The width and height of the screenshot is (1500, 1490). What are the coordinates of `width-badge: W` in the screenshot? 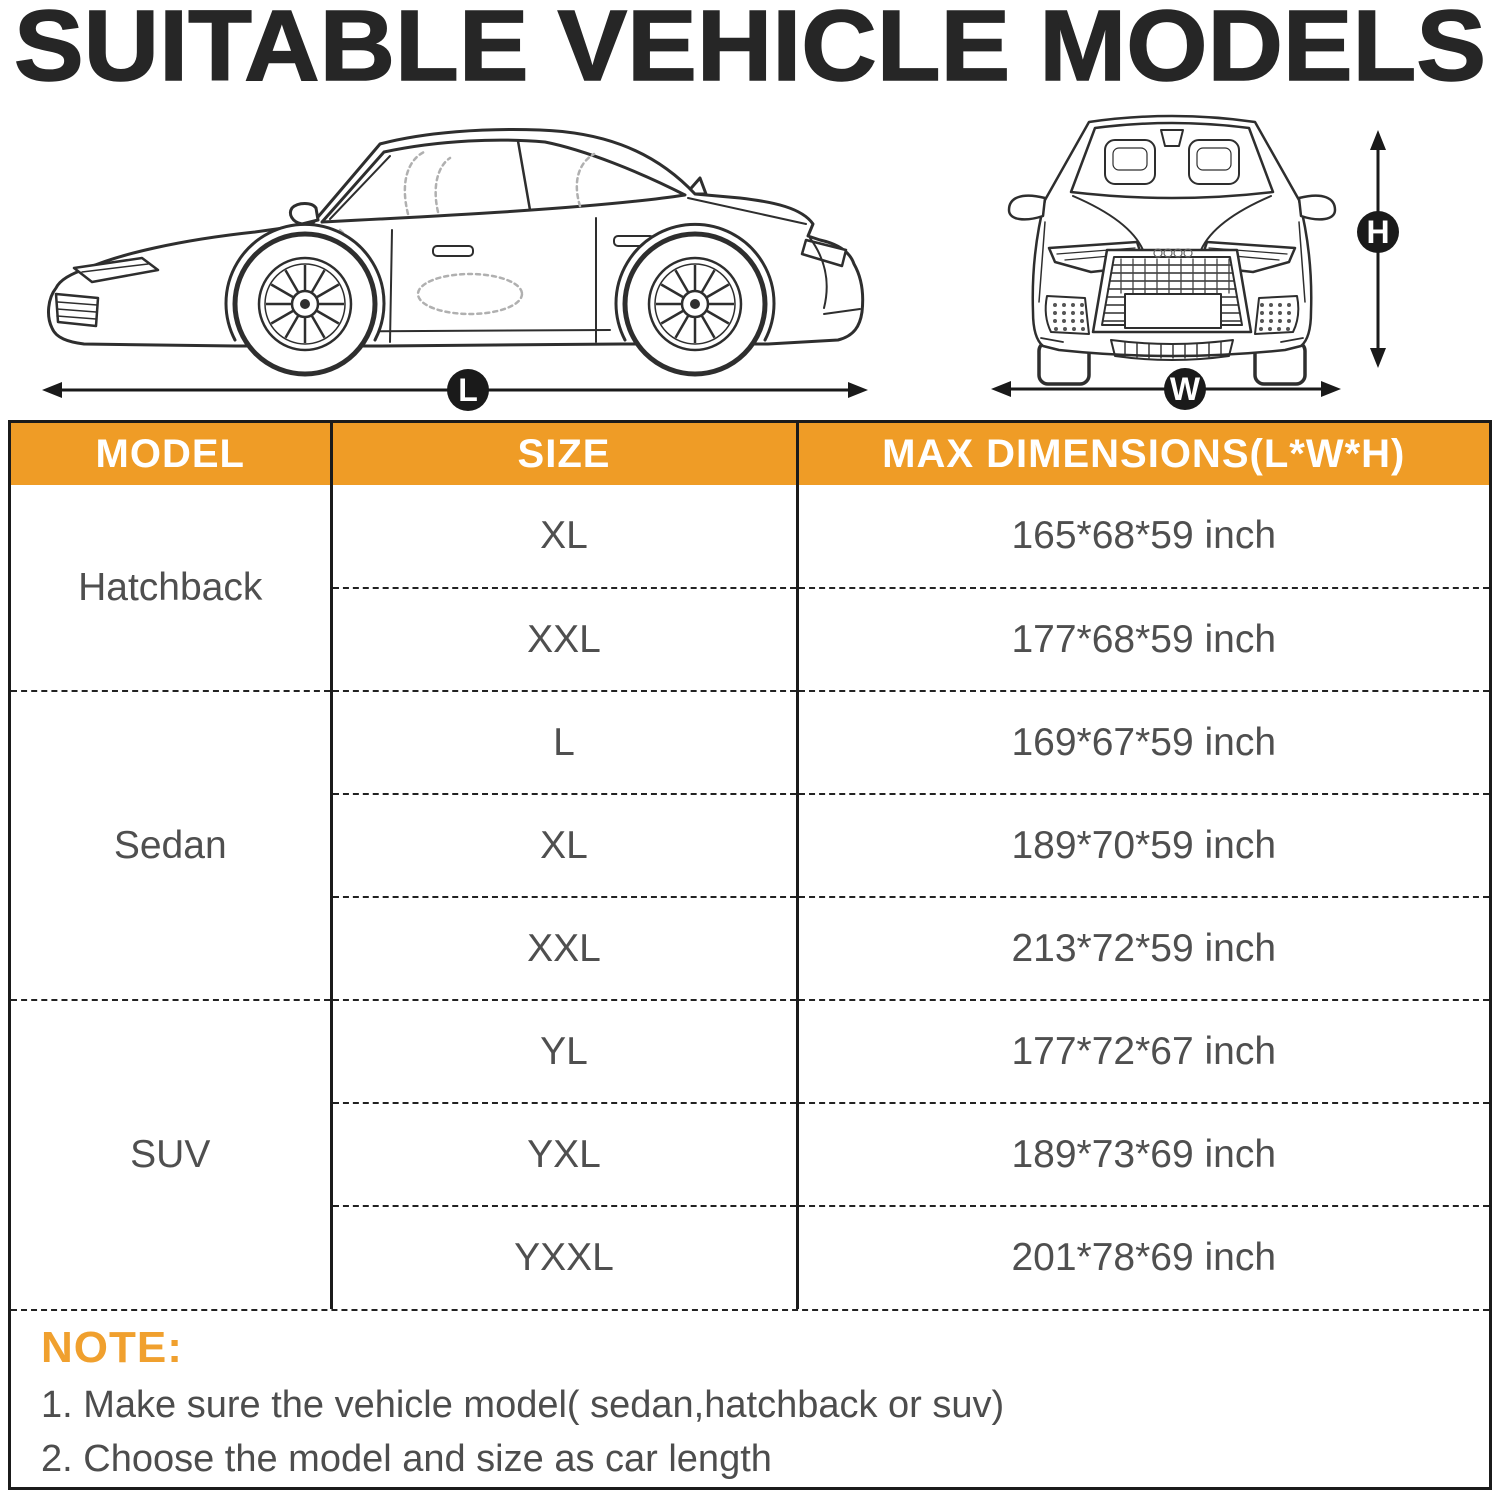 It's located at (1185, 389).